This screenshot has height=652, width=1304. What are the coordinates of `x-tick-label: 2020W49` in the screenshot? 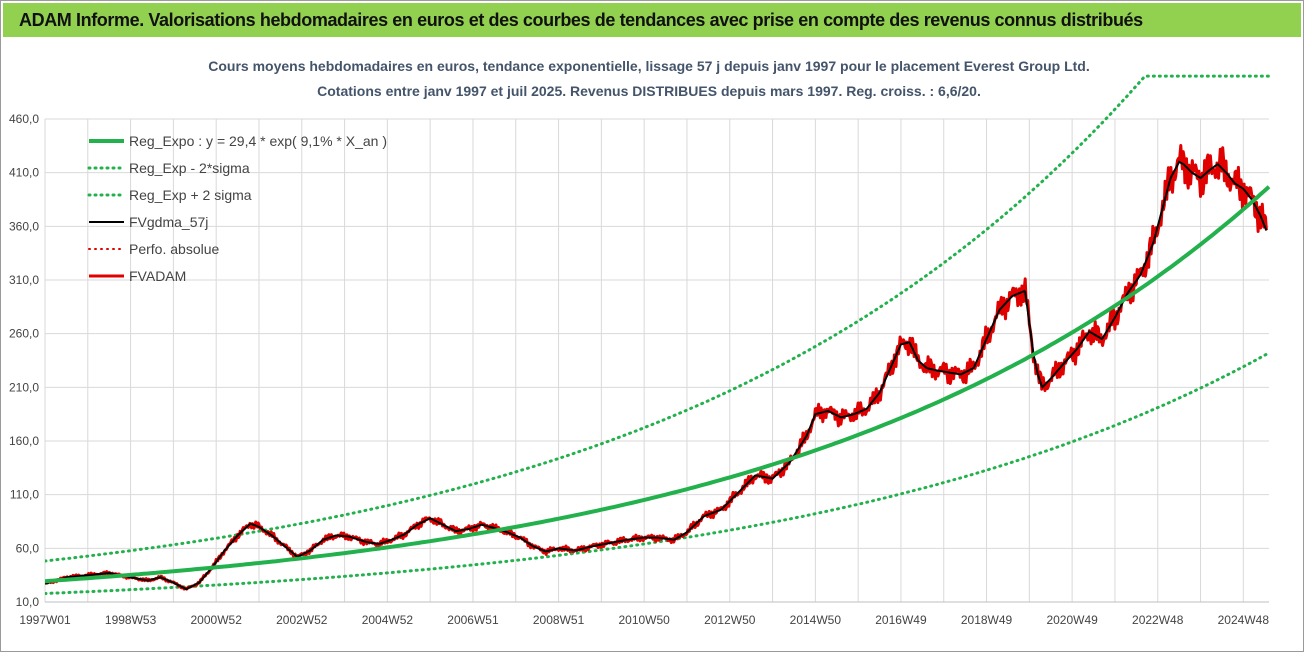 It's located at (1072, 620).